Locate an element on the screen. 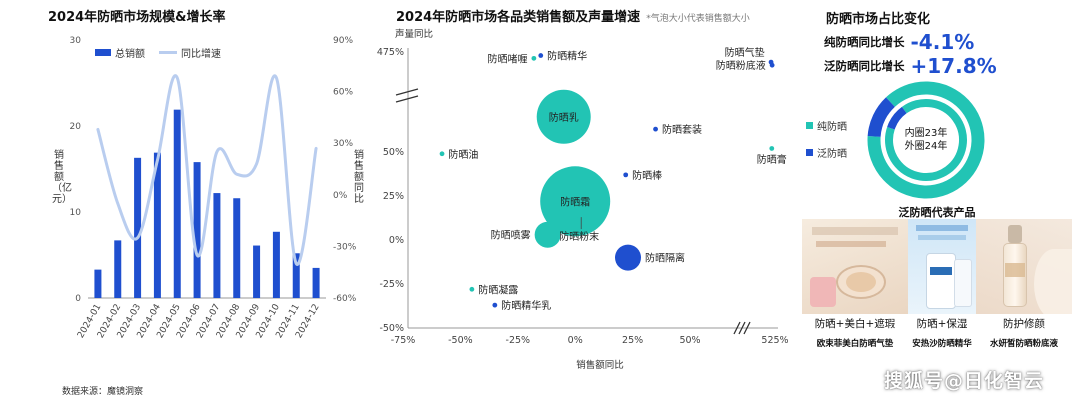 This screenshot has height=401, width=1080. kpi-label: 泛防晒同比增长 is located at coordinates (864, 66).